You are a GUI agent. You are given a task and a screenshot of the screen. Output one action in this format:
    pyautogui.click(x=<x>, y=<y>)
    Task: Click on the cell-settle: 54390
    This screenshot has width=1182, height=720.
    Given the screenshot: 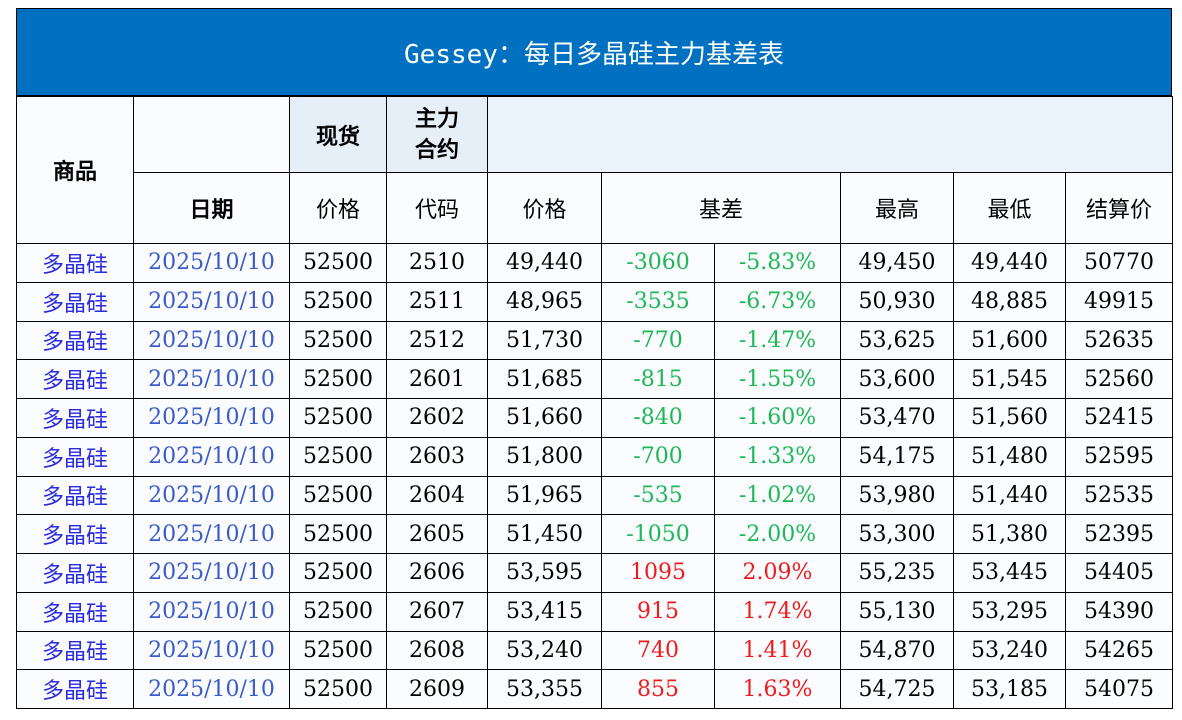 What is the action you would take?
    pyautogui.click(x=1119, y=611)
    